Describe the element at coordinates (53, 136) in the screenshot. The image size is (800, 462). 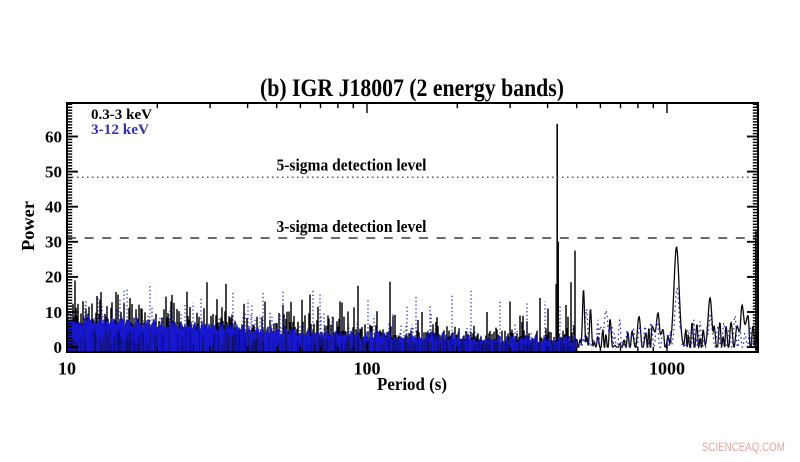
I see `svg-text: 60` at that location.